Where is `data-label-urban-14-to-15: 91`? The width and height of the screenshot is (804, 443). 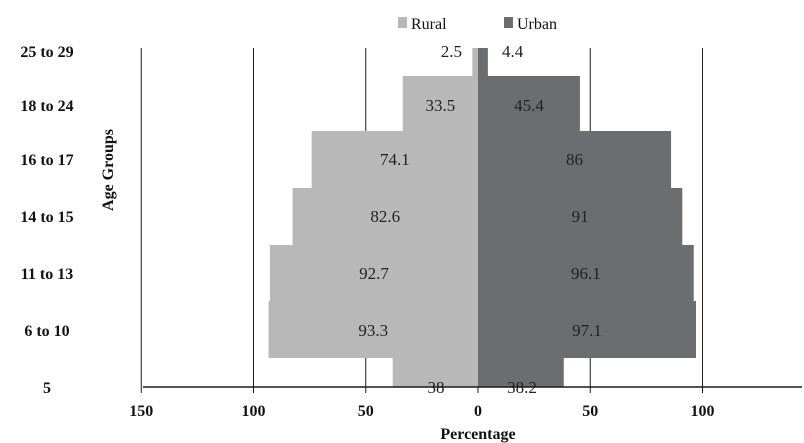 data-label-urban-14-to-15: 91 is located at coordinates (580, 216).